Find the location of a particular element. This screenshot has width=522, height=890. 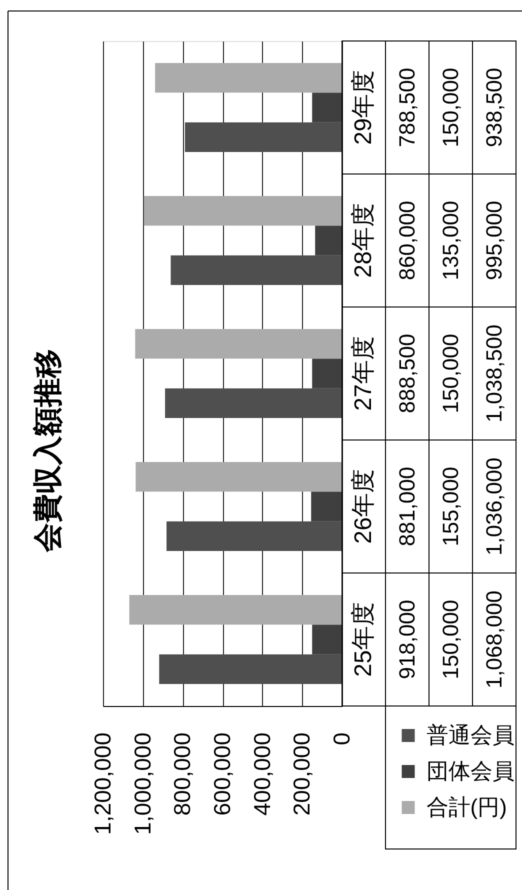

x-tick-label: 200,000 is located at coordinates (301, 774).